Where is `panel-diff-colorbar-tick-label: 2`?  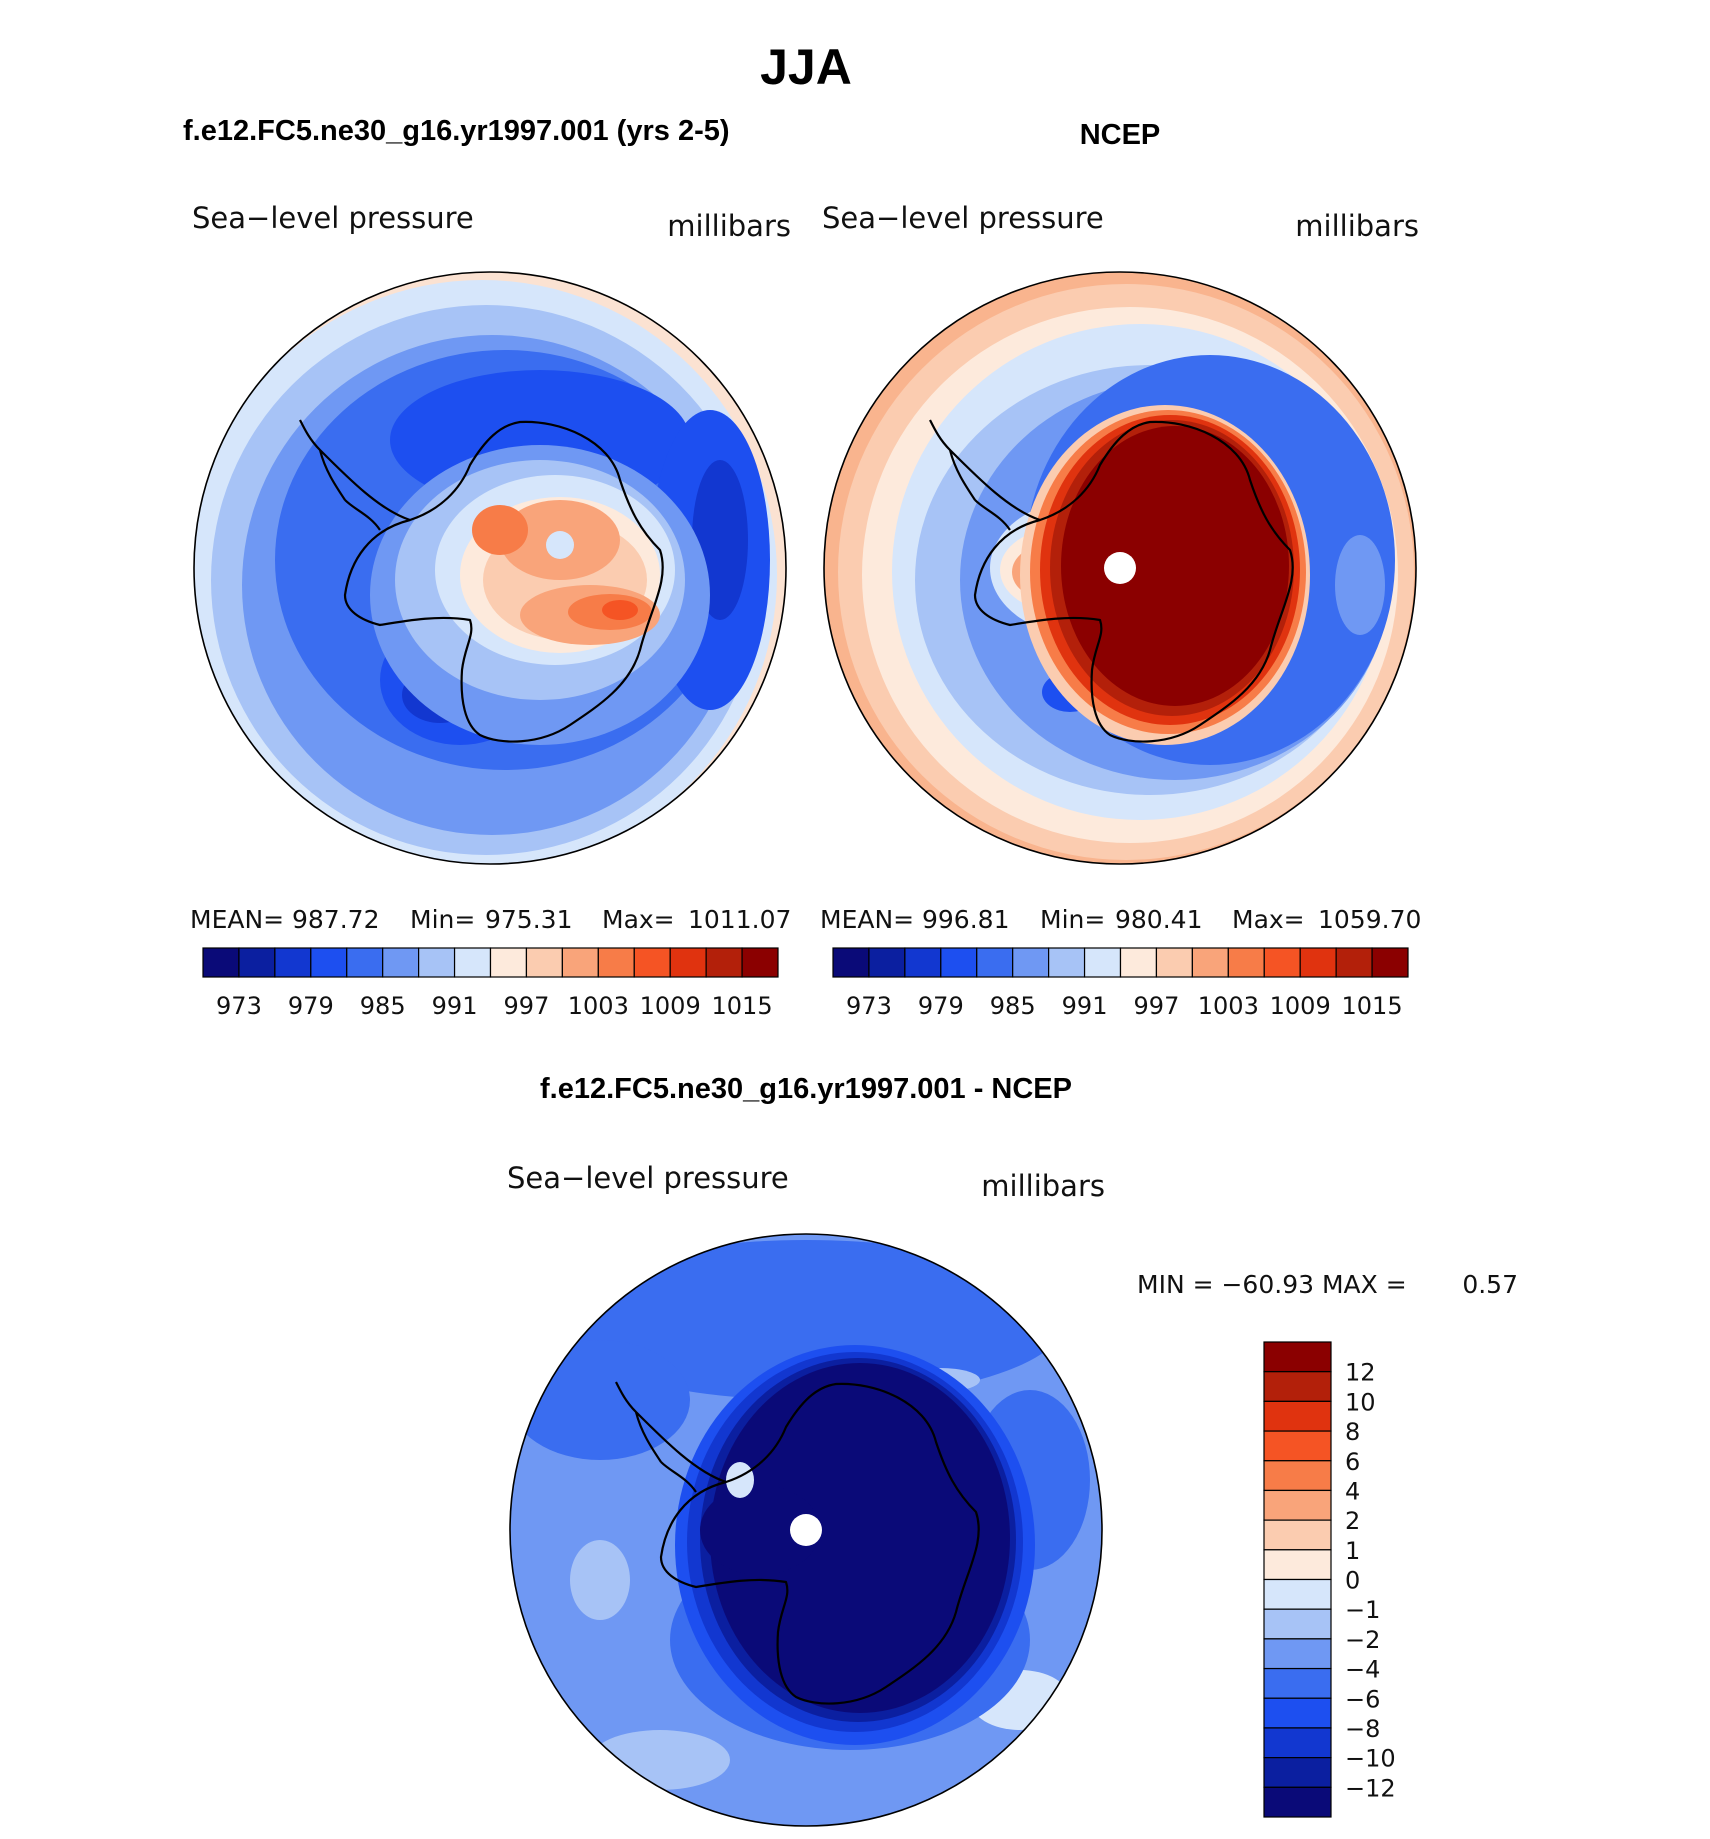 panel-diff-colorbar-tick-label: 2 is located at coordinates (1352, 1521).